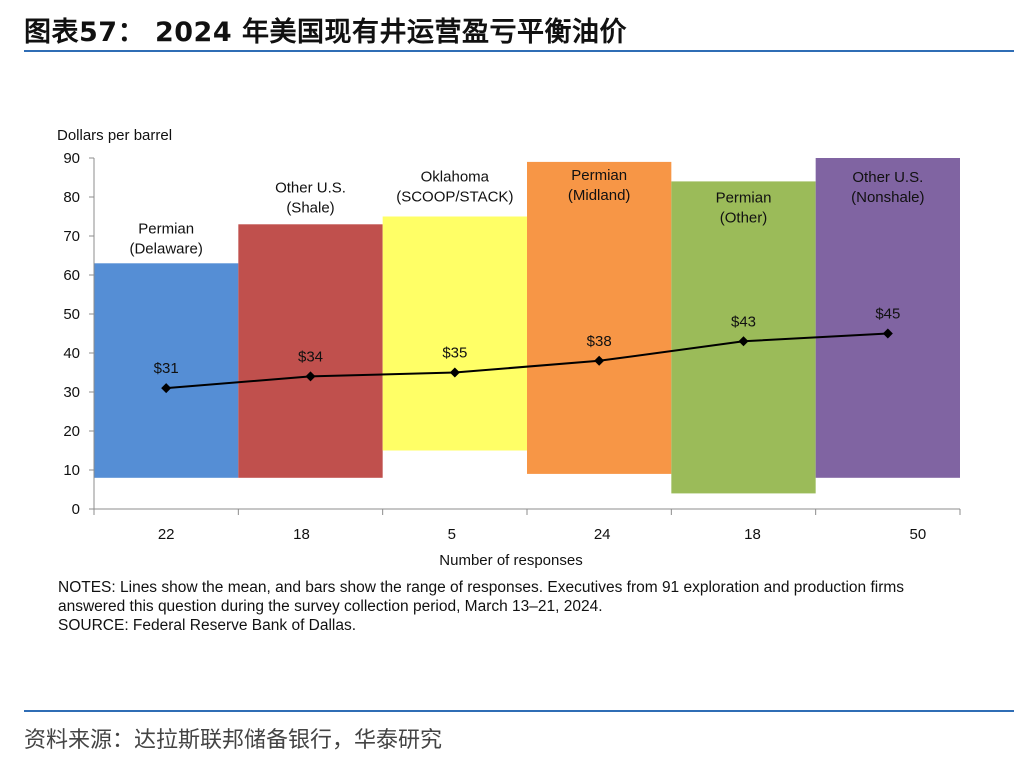 The image size is (1036, 760). Describe the element at coordinates (452, 534) in the screenshot. I see `response-count: 5` at that location.